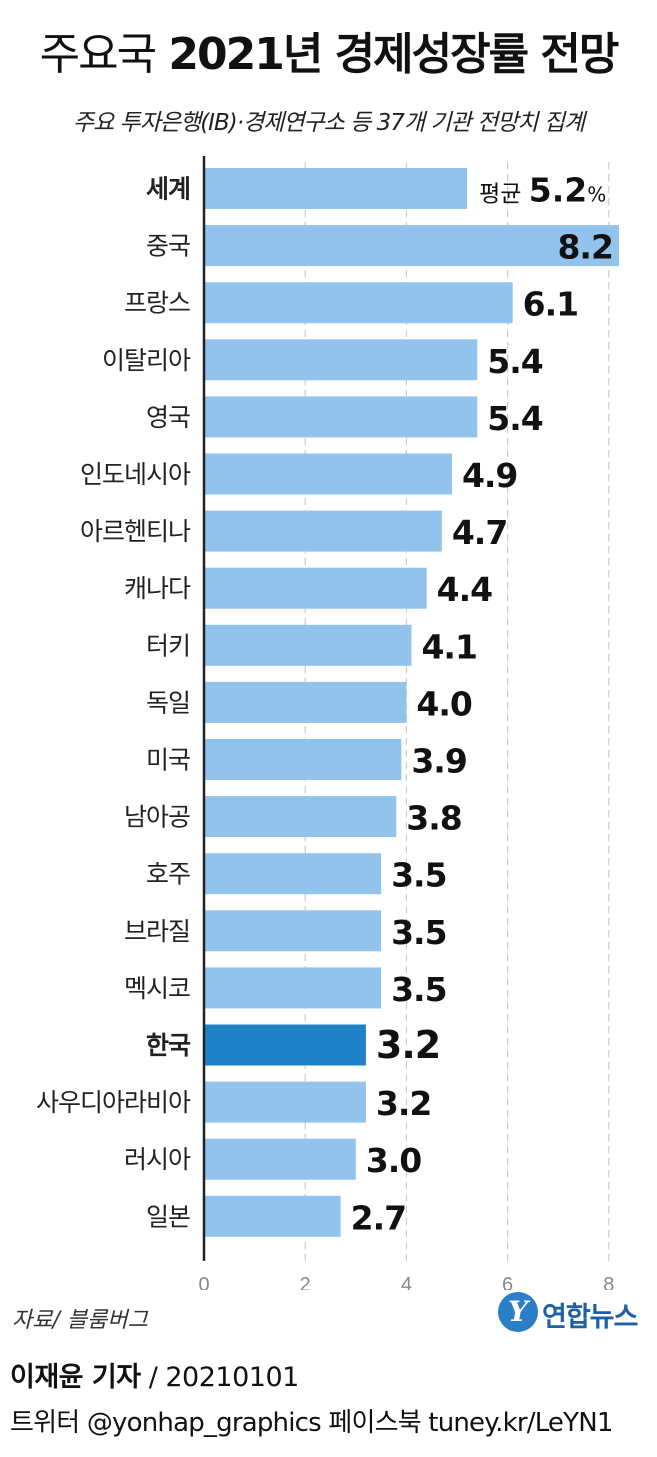 The height and width of the screenshot is (1457, 657). What do you see at coordinates (479, 532) in the screenshot?
I see `value-label: 4.7` at bounding box center [479, 532].